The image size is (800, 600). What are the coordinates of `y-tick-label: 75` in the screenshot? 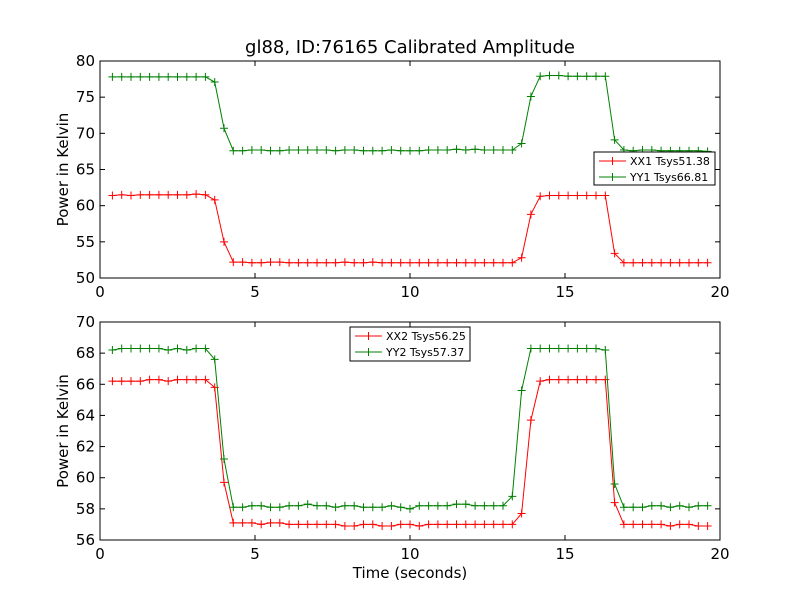 It's located at (85, 97).